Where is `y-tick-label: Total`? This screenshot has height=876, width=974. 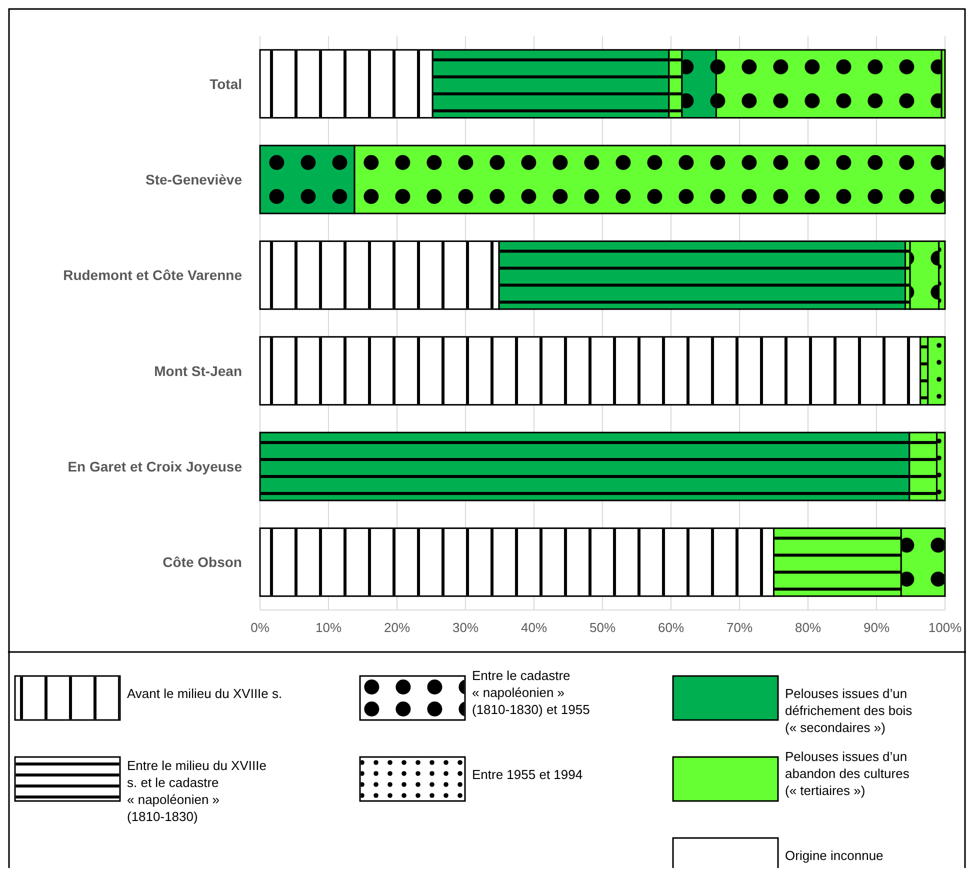
y-tick-label: Total is located at coordinates (226, 84).